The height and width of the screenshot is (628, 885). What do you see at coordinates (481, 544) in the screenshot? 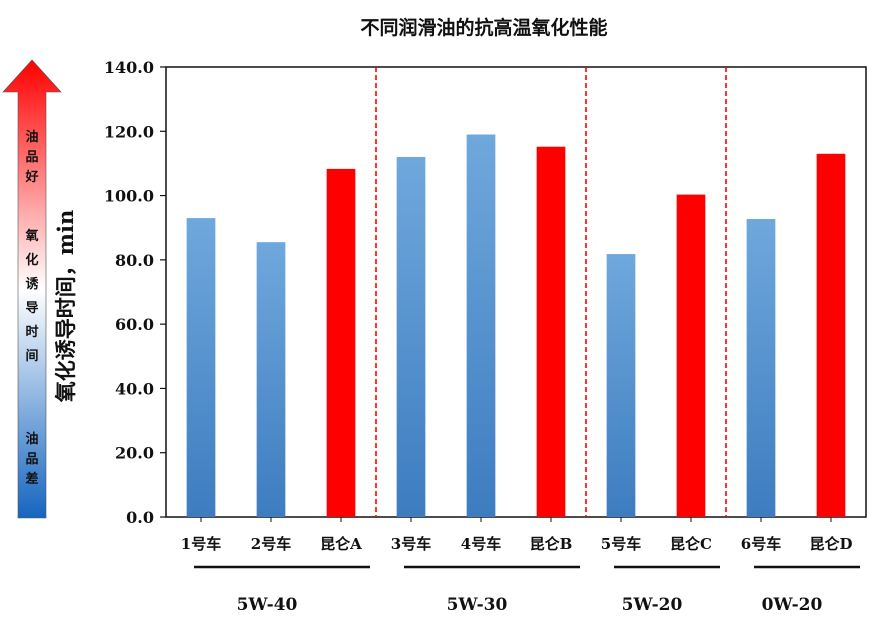
I see `x-tick-label: 4号车` at bounding box center [481, 544].